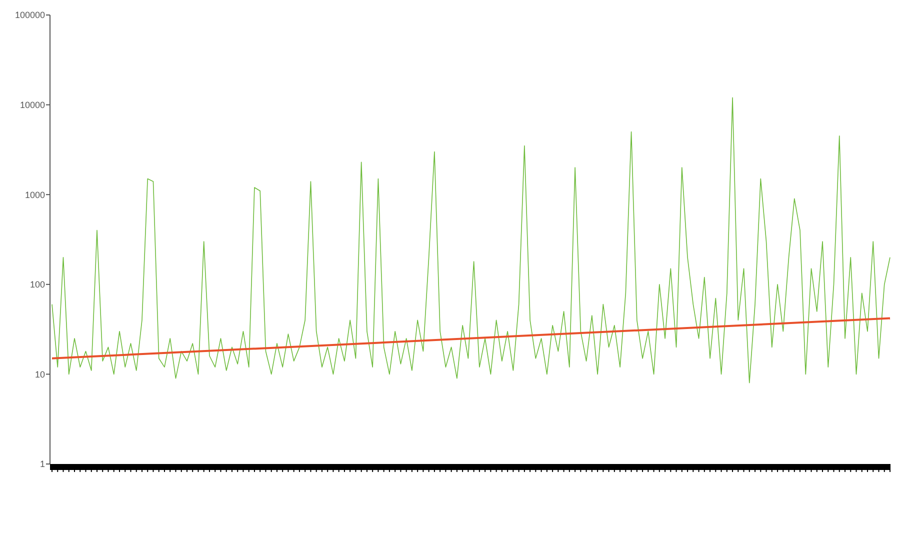  What do you see at coordinates (39, 374) in the screenshot?
I see `y-tick-label: 10` at bounding box center [39, 374].